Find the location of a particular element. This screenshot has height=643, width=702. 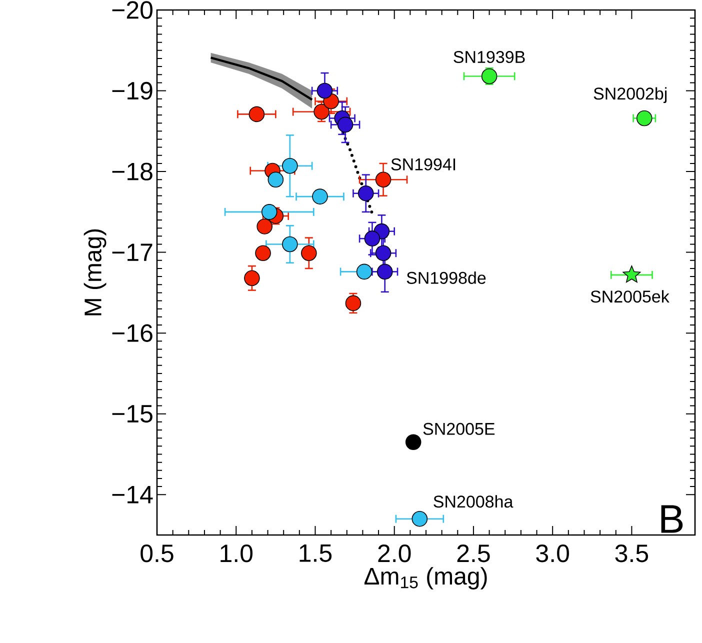

y-tick-label: −18 is located at coordinates (132, 171).